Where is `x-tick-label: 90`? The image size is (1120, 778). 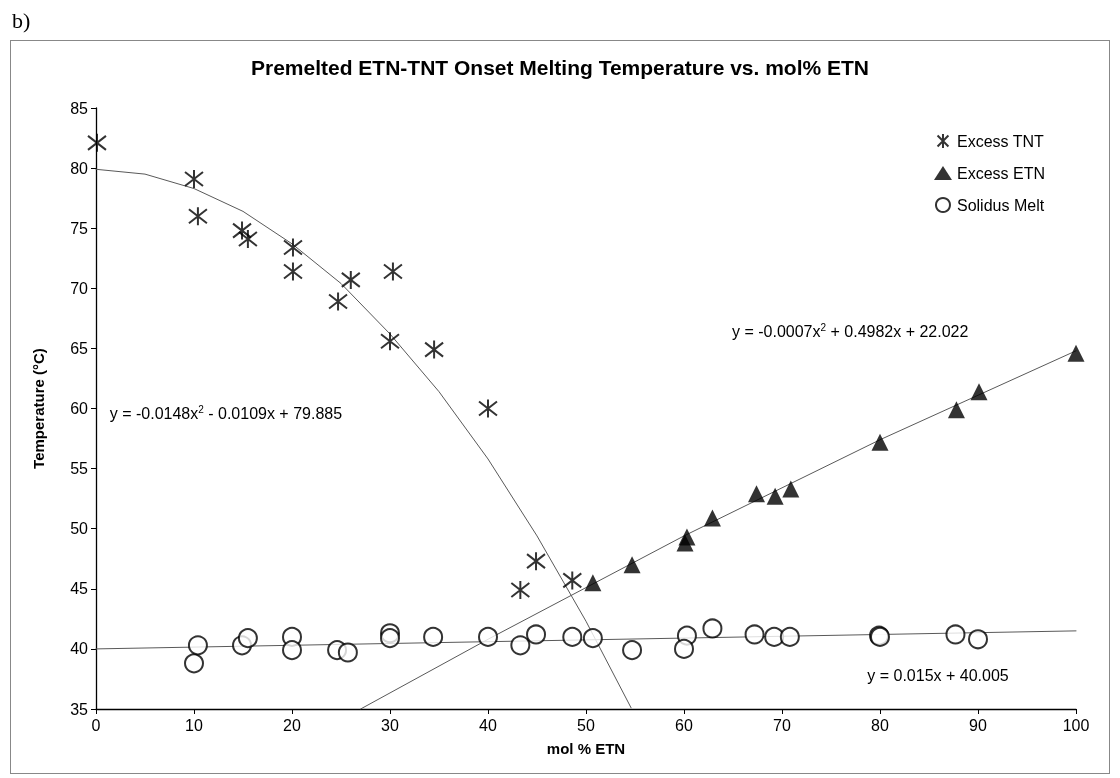
x-tick-label: 90 is located at coordinates (978, 725).